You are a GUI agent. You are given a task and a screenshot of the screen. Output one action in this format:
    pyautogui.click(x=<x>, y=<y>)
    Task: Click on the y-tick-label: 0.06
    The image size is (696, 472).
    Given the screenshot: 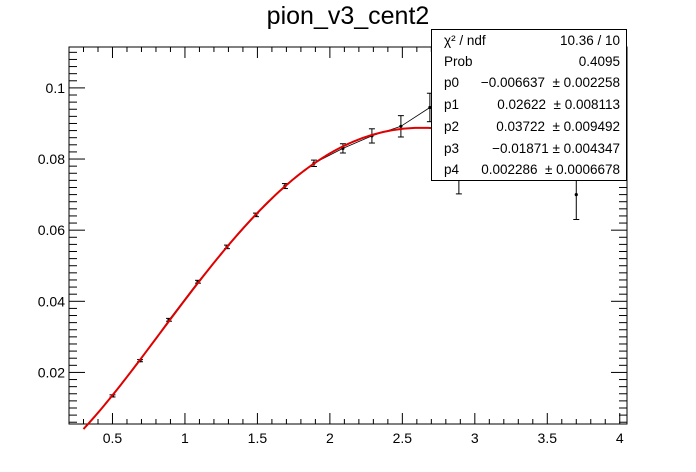 What is the action you would take?
    pyautogui.click(x=51, y=230)
    